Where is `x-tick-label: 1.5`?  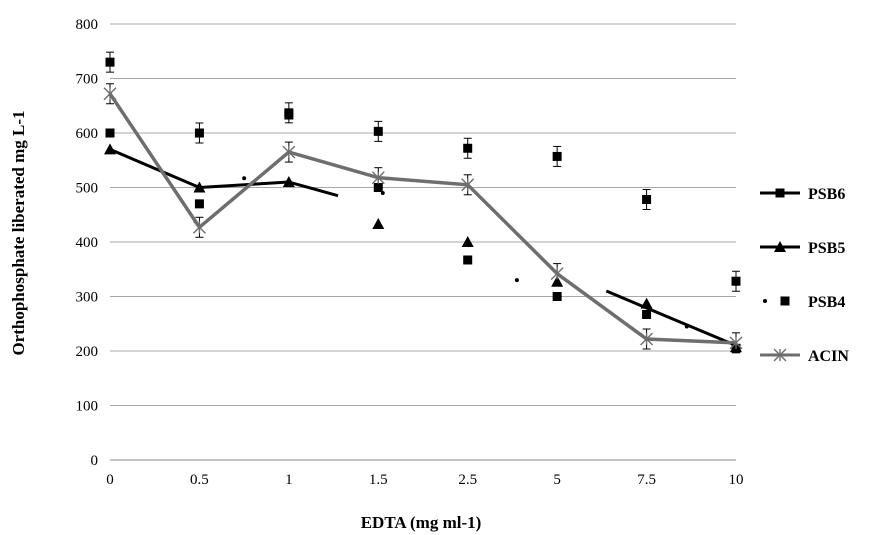
x-tick-label: 1.5 is located at coordinates (378, 480).